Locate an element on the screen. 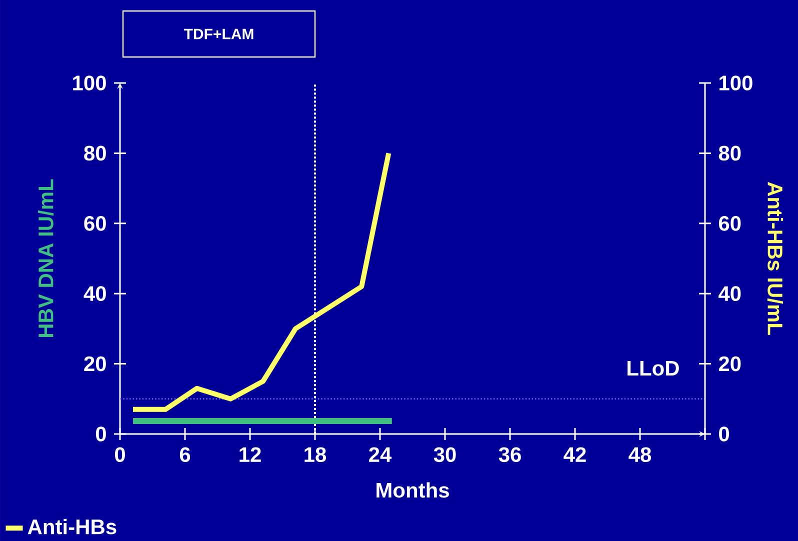  x-tick-label: 0 is located at coordinates (119, 454).